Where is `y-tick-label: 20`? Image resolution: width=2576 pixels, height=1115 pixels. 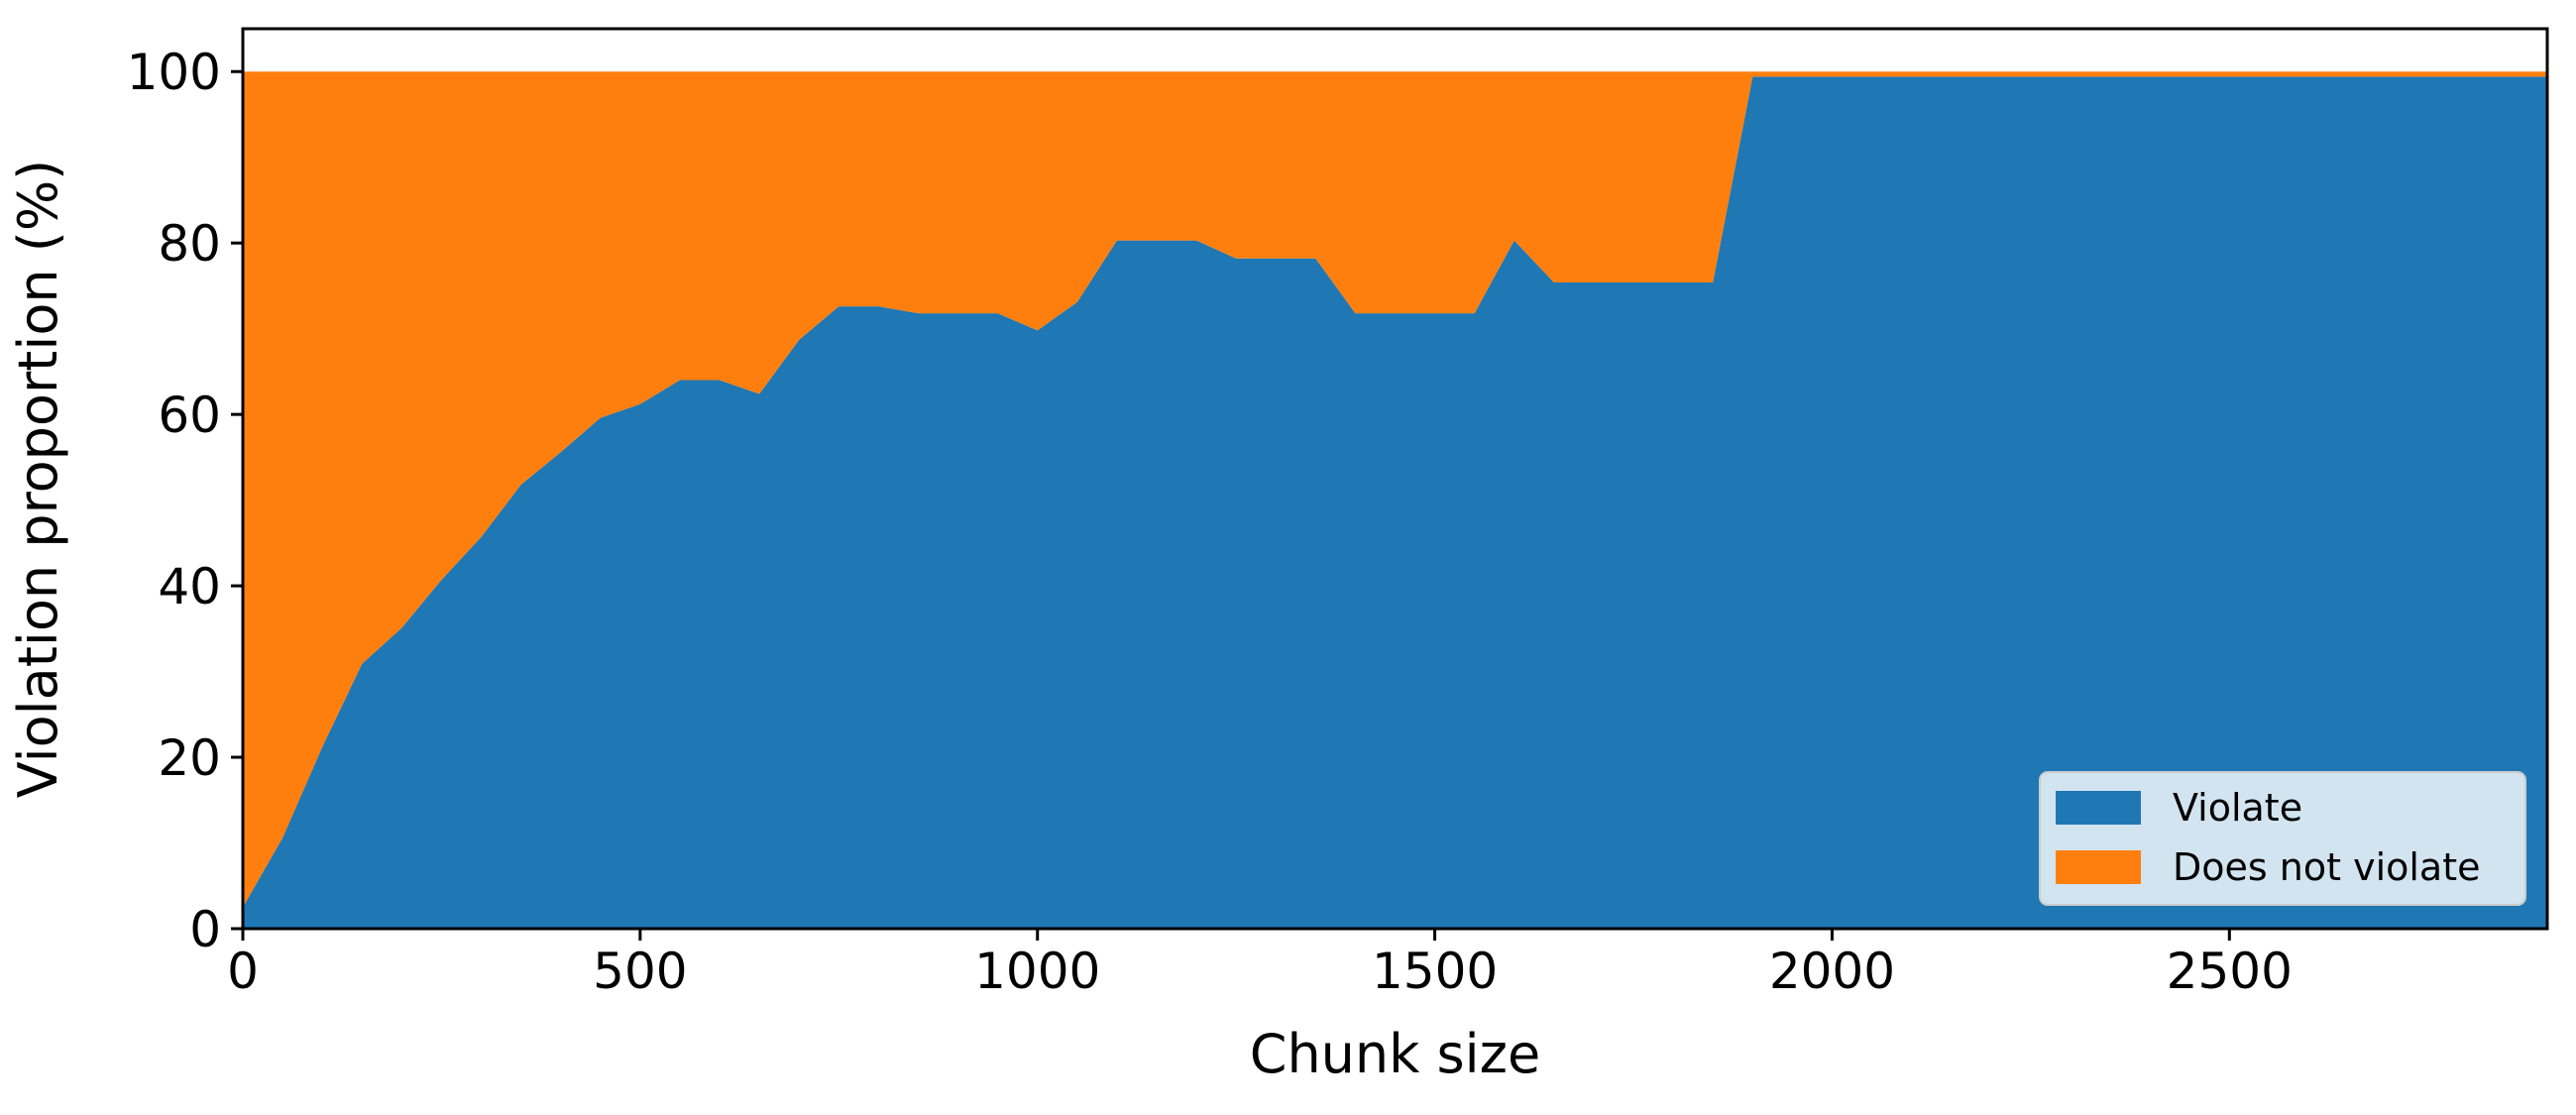 y-tick-label: 20 is located at coordinates (189, 758).